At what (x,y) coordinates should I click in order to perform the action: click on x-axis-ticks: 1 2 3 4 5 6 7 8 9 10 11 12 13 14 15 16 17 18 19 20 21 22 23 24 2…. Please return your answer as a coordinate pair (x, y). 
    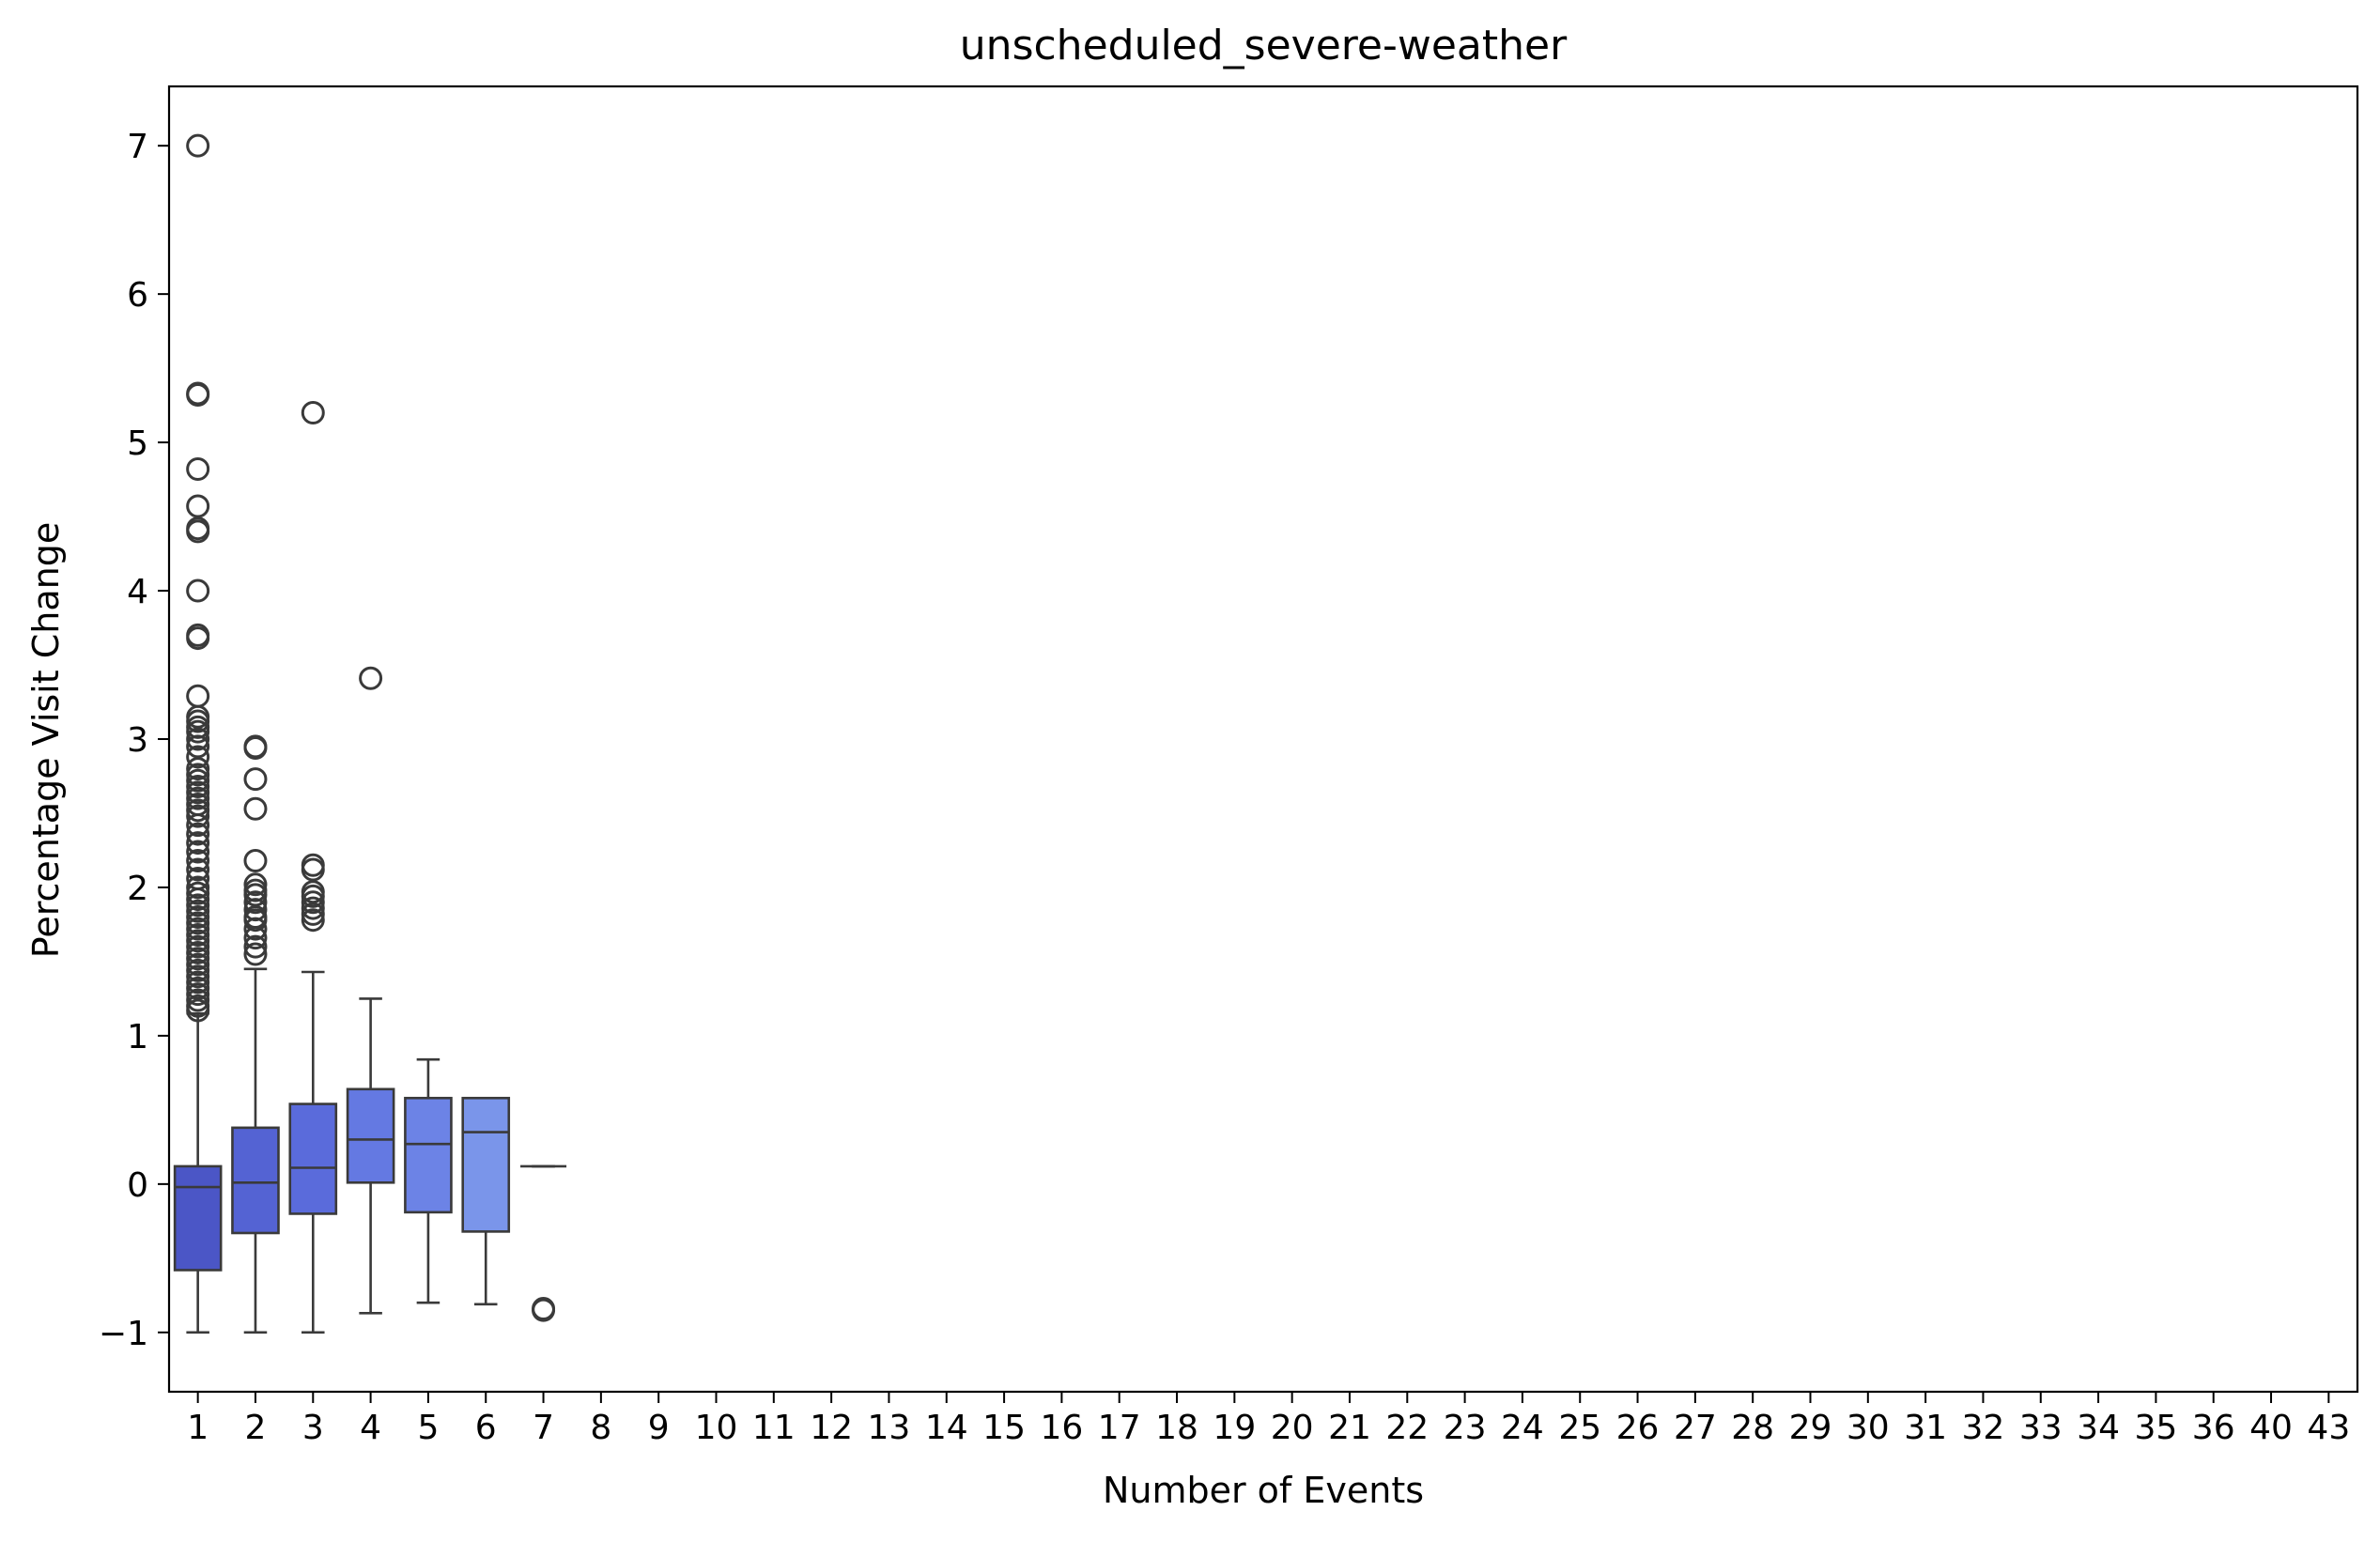
    Looking at the image, I should click on (1268, 1419).